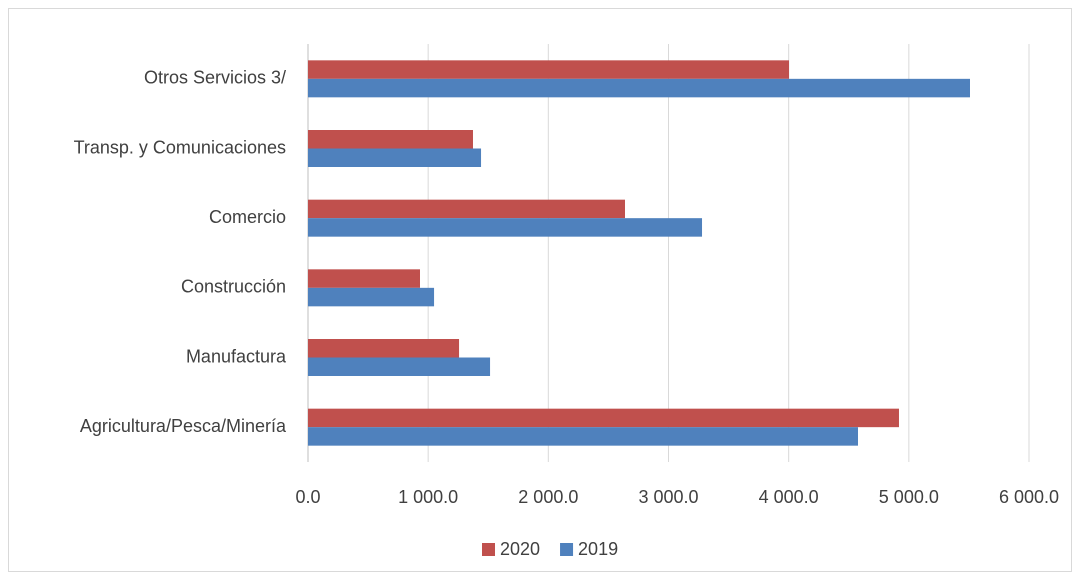 The image size is (1081, 586). Describe the element at coordinates (180, 147) in the screenshot. I see `y-tick-label: Transp. y Comunicaciones` at that location.